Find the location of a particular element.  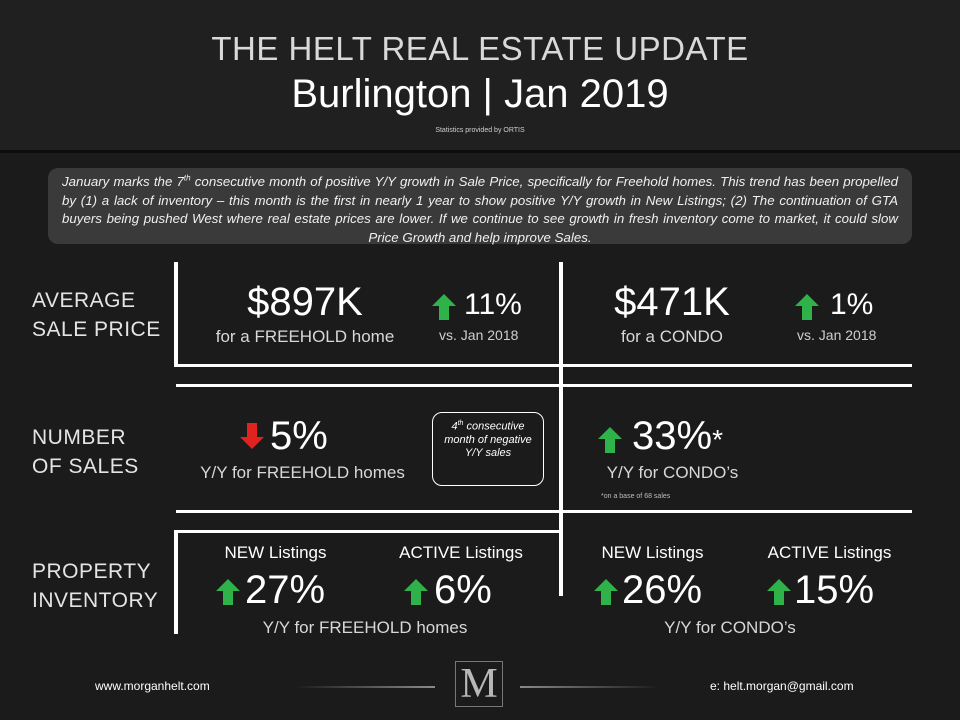

report-subtitle: Burlington | Jan 2019 is located at coordinates (480, 94).